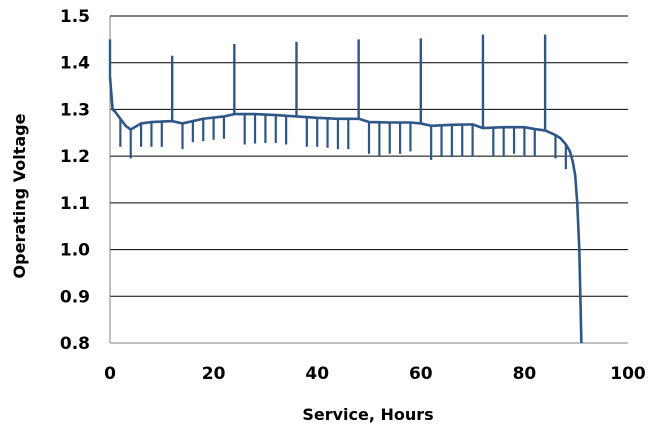 The width and height of the screenshot is (662, 433). Describe the element at coordinates (421, 374) in the screenshot. I see `x-tick-label: 60` at that location.